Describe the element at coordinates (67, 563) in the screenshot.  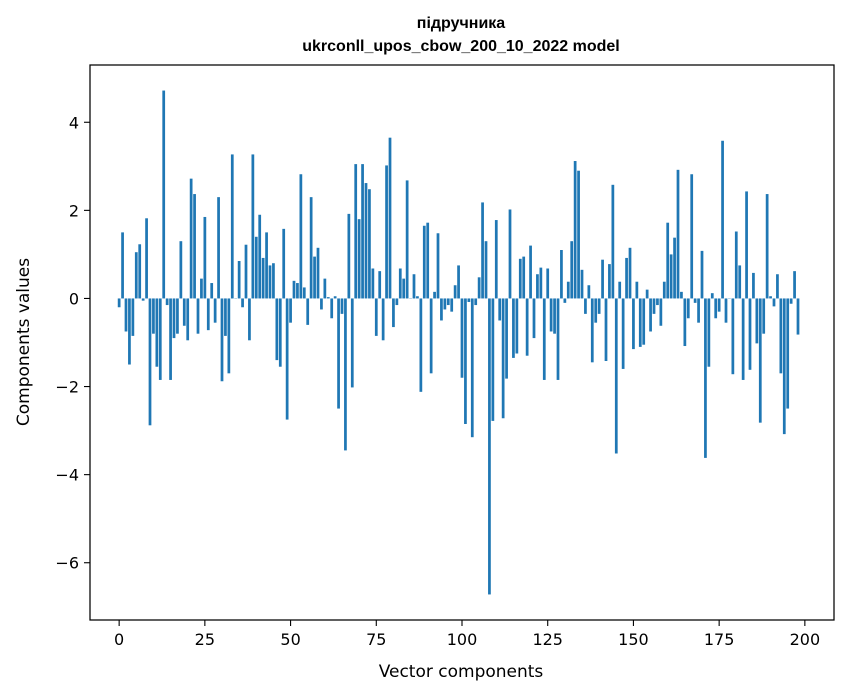
I see `y-tick-label: −6` at that location.